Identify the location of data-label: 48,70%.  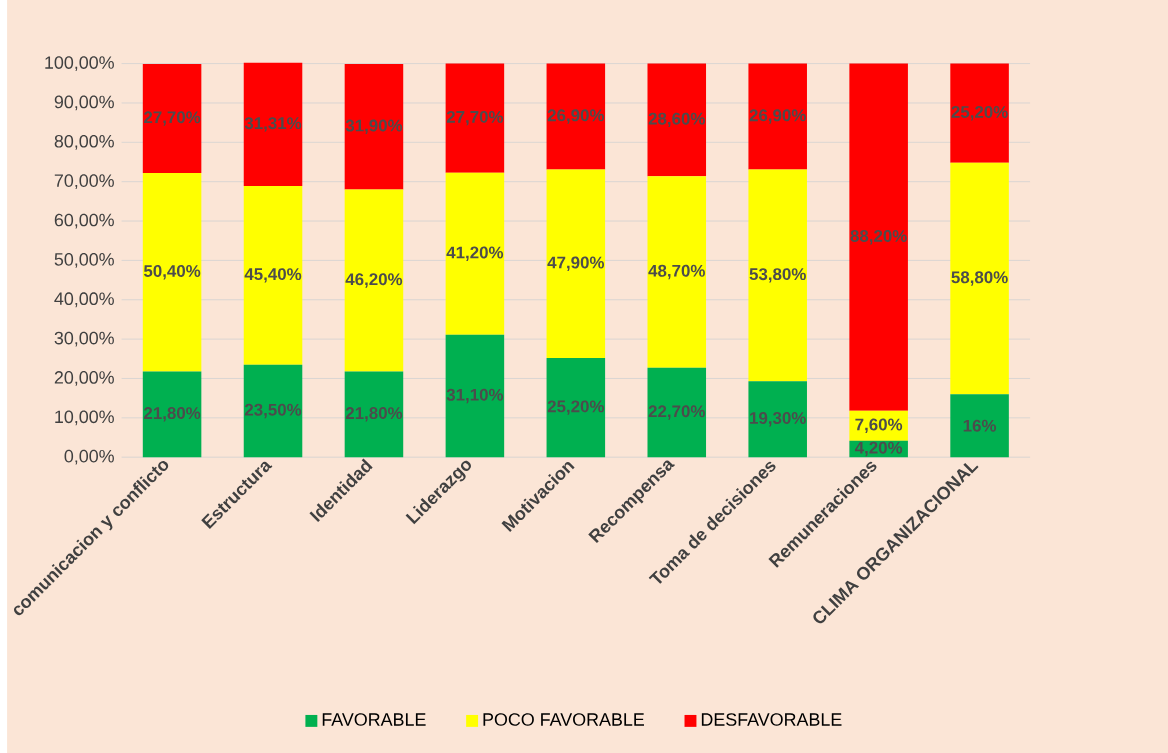
(676, 272).